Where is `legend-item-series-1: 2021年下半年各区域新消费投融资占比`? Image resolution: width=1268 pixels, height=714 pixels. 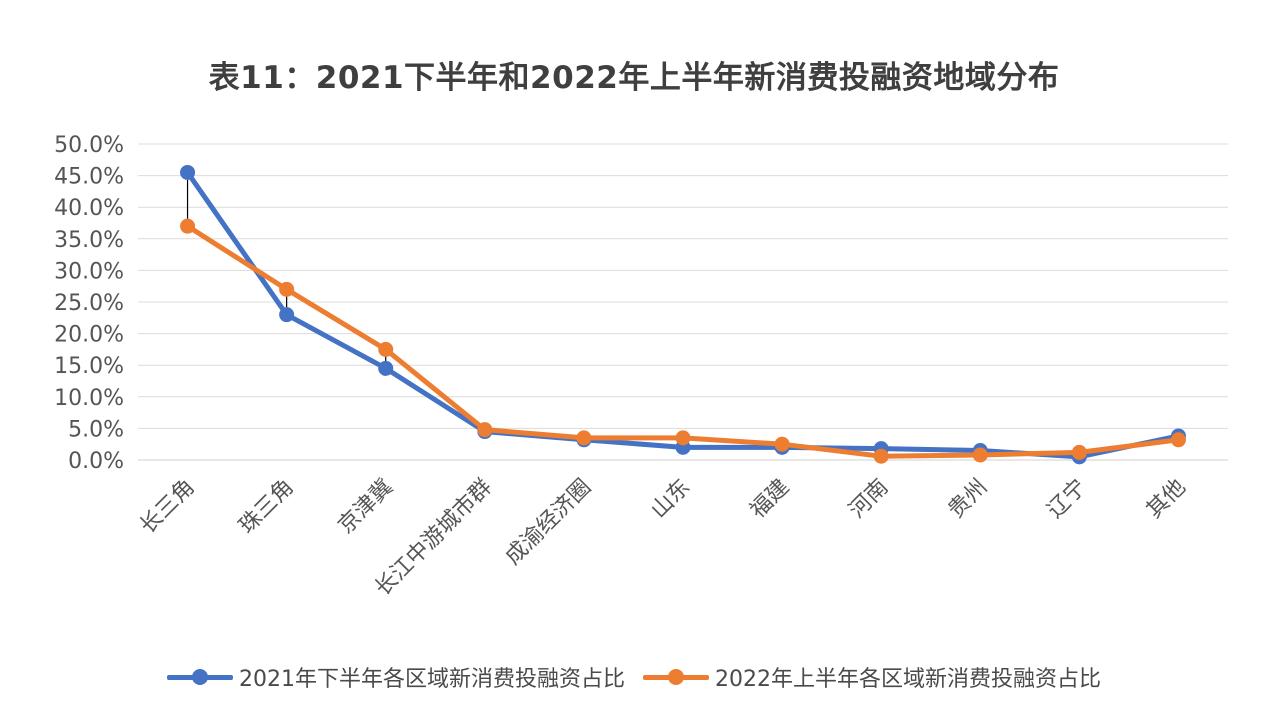 legend-item-series-1: 2021年下半年各区域新消费投融资占比 is located at coordinates (396, 677).